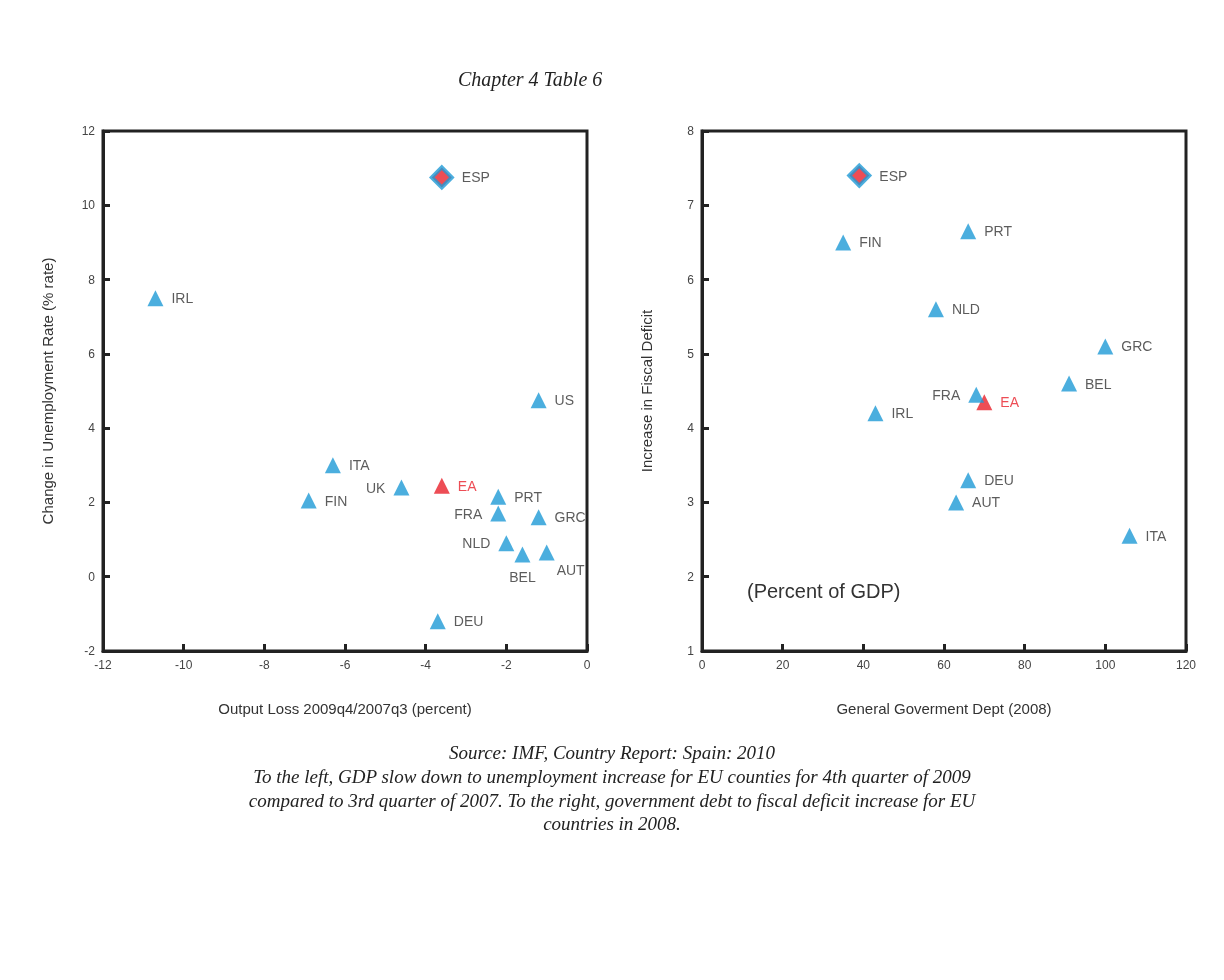  I want to click on y-tick-label: 3, so click(691, 502).